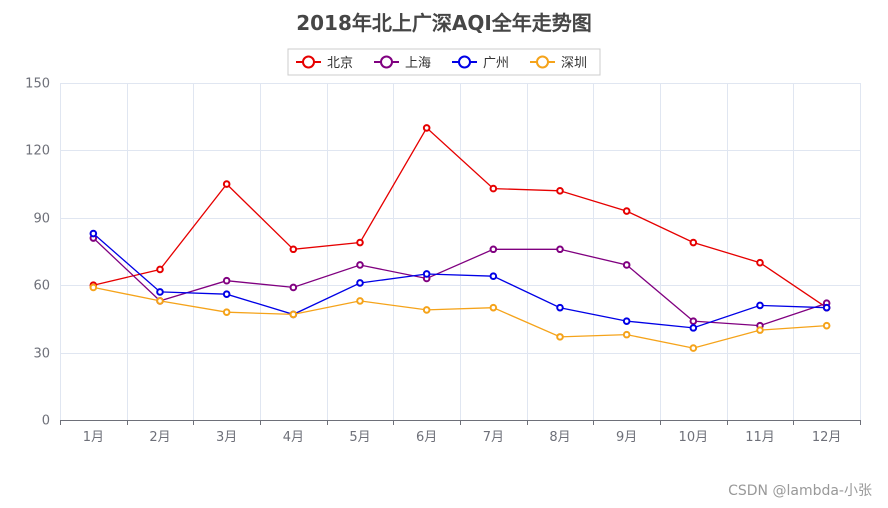 This screenshot has height=508, width=888. What do you see at coordinates (41, 219) in the screenshot?
I see `y-tick-label: 90` at bounding box center [41, 219].